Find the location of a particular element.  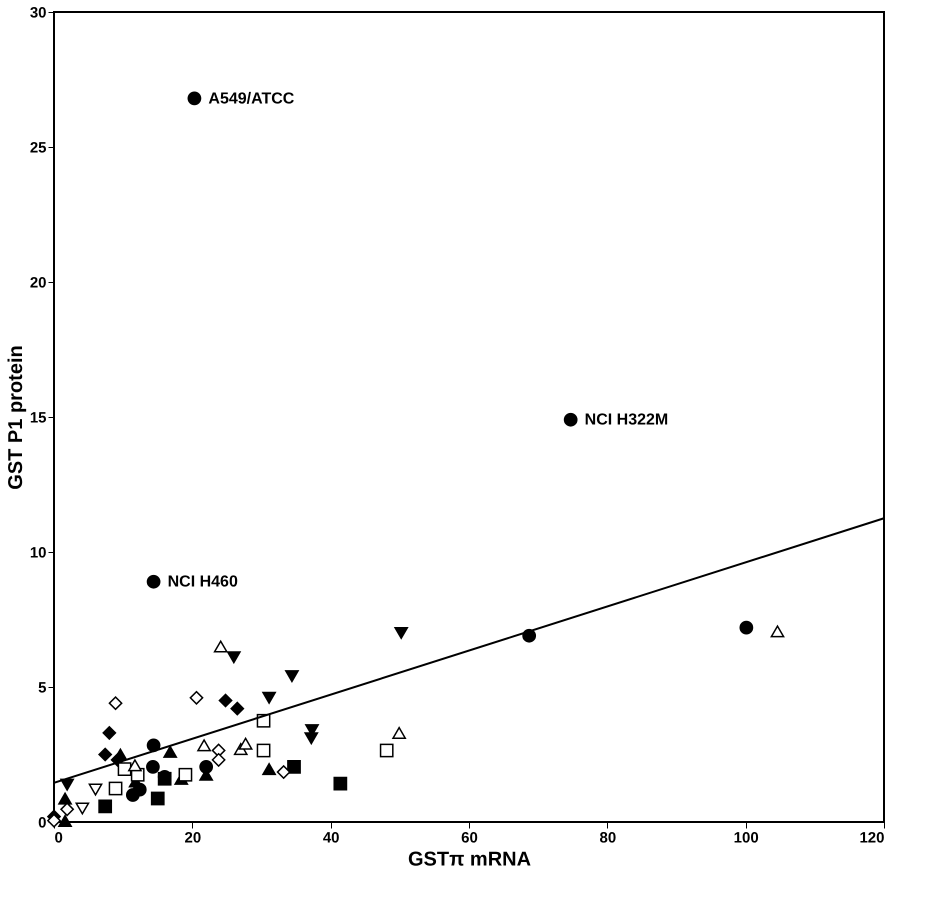

y-tick-label: 15 is located at coordinates (38, 418).